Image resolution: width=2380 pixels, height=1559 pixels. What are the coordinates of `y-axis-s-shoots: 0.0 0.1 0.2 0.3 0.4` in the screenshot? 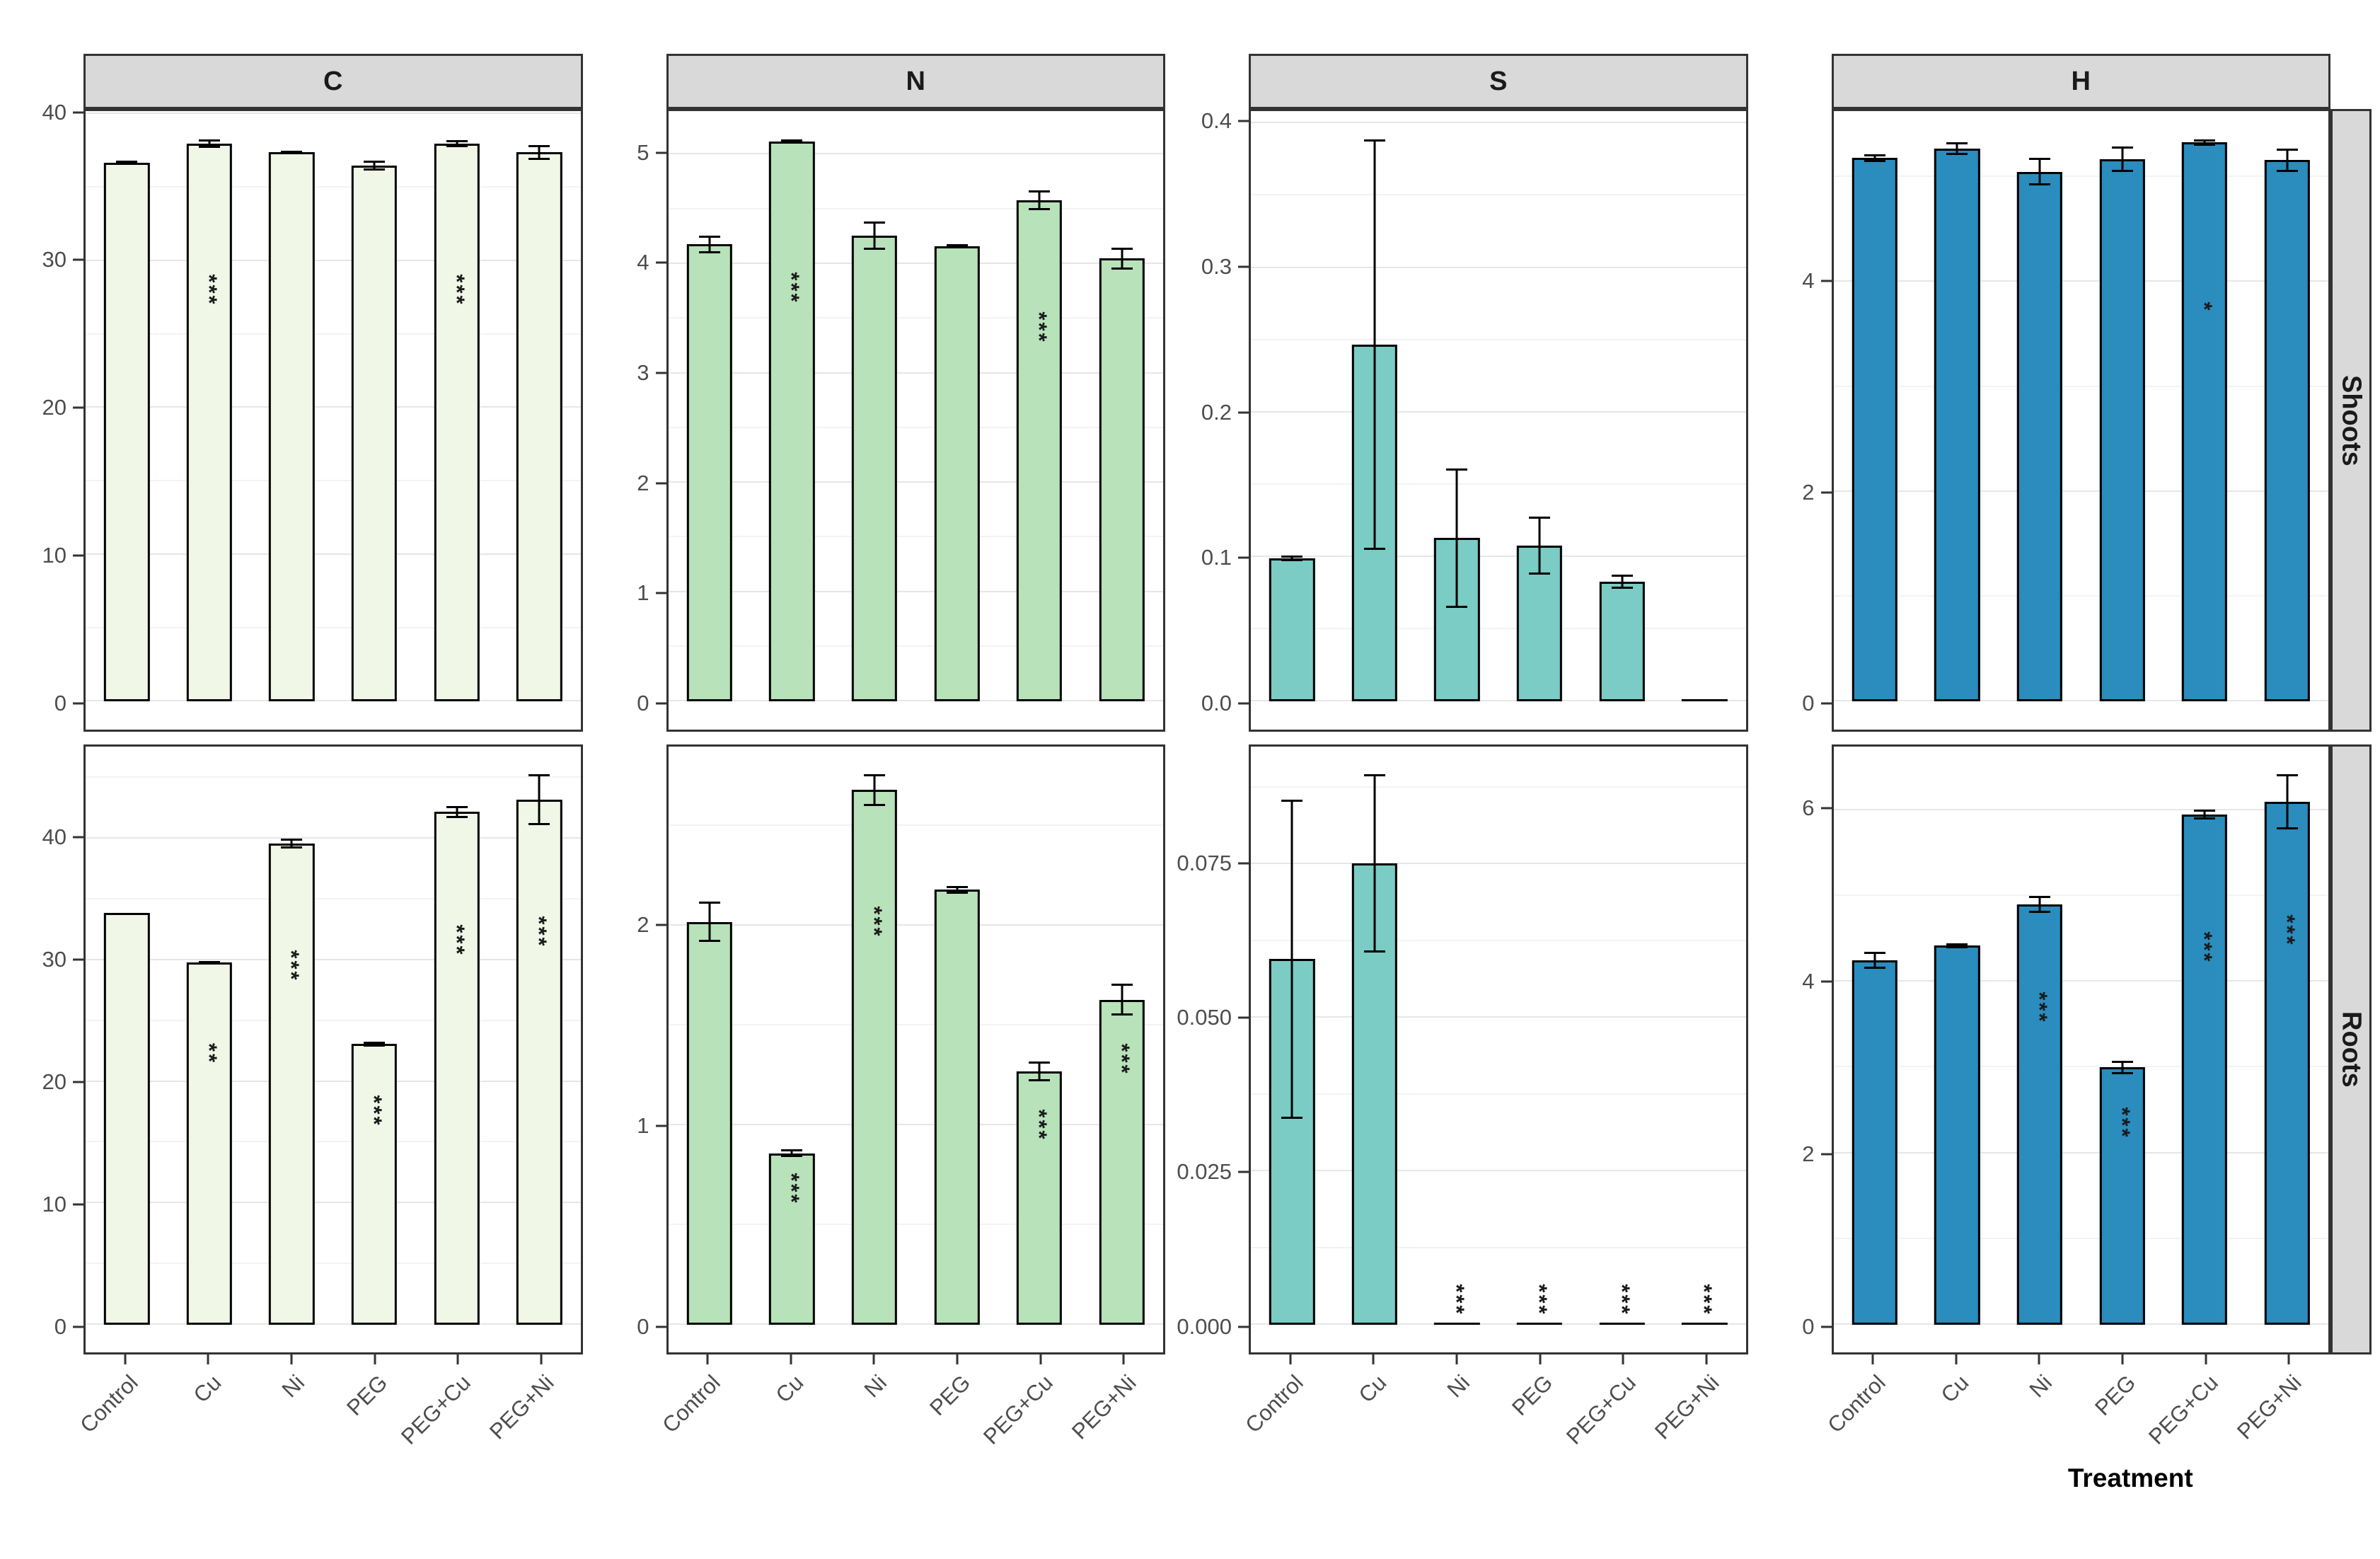 It's located at (1207, 420).